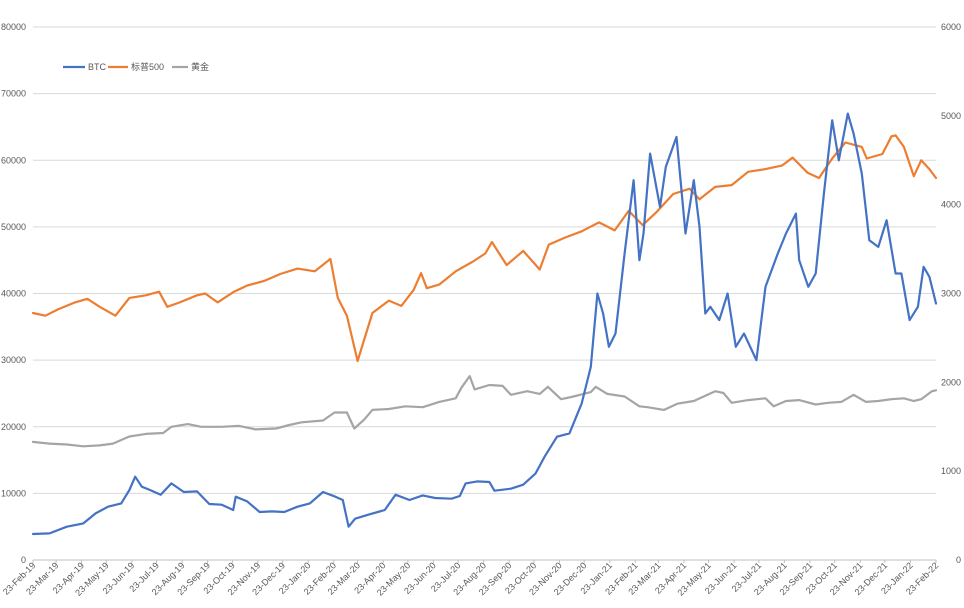  I want to click on legend-label: 黄金, so click(200, 66).